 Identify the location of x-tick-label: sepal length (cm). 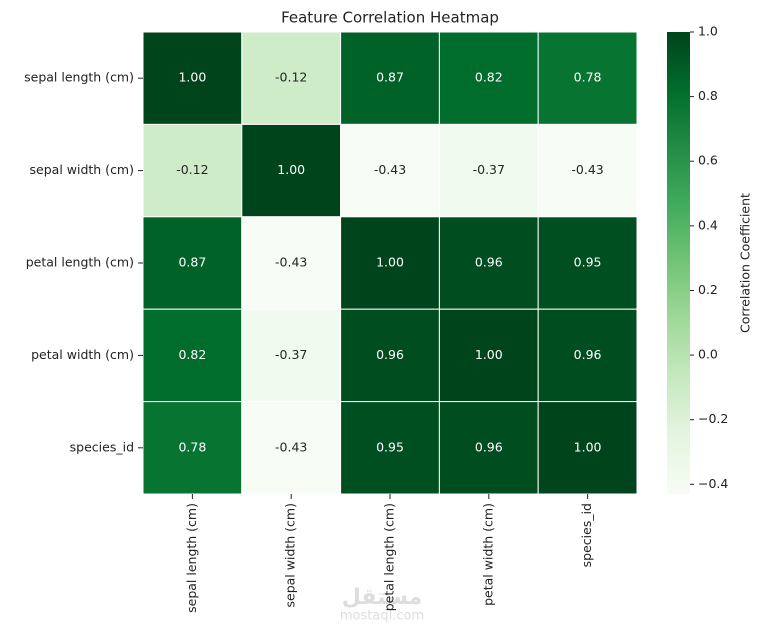
(191, 558).